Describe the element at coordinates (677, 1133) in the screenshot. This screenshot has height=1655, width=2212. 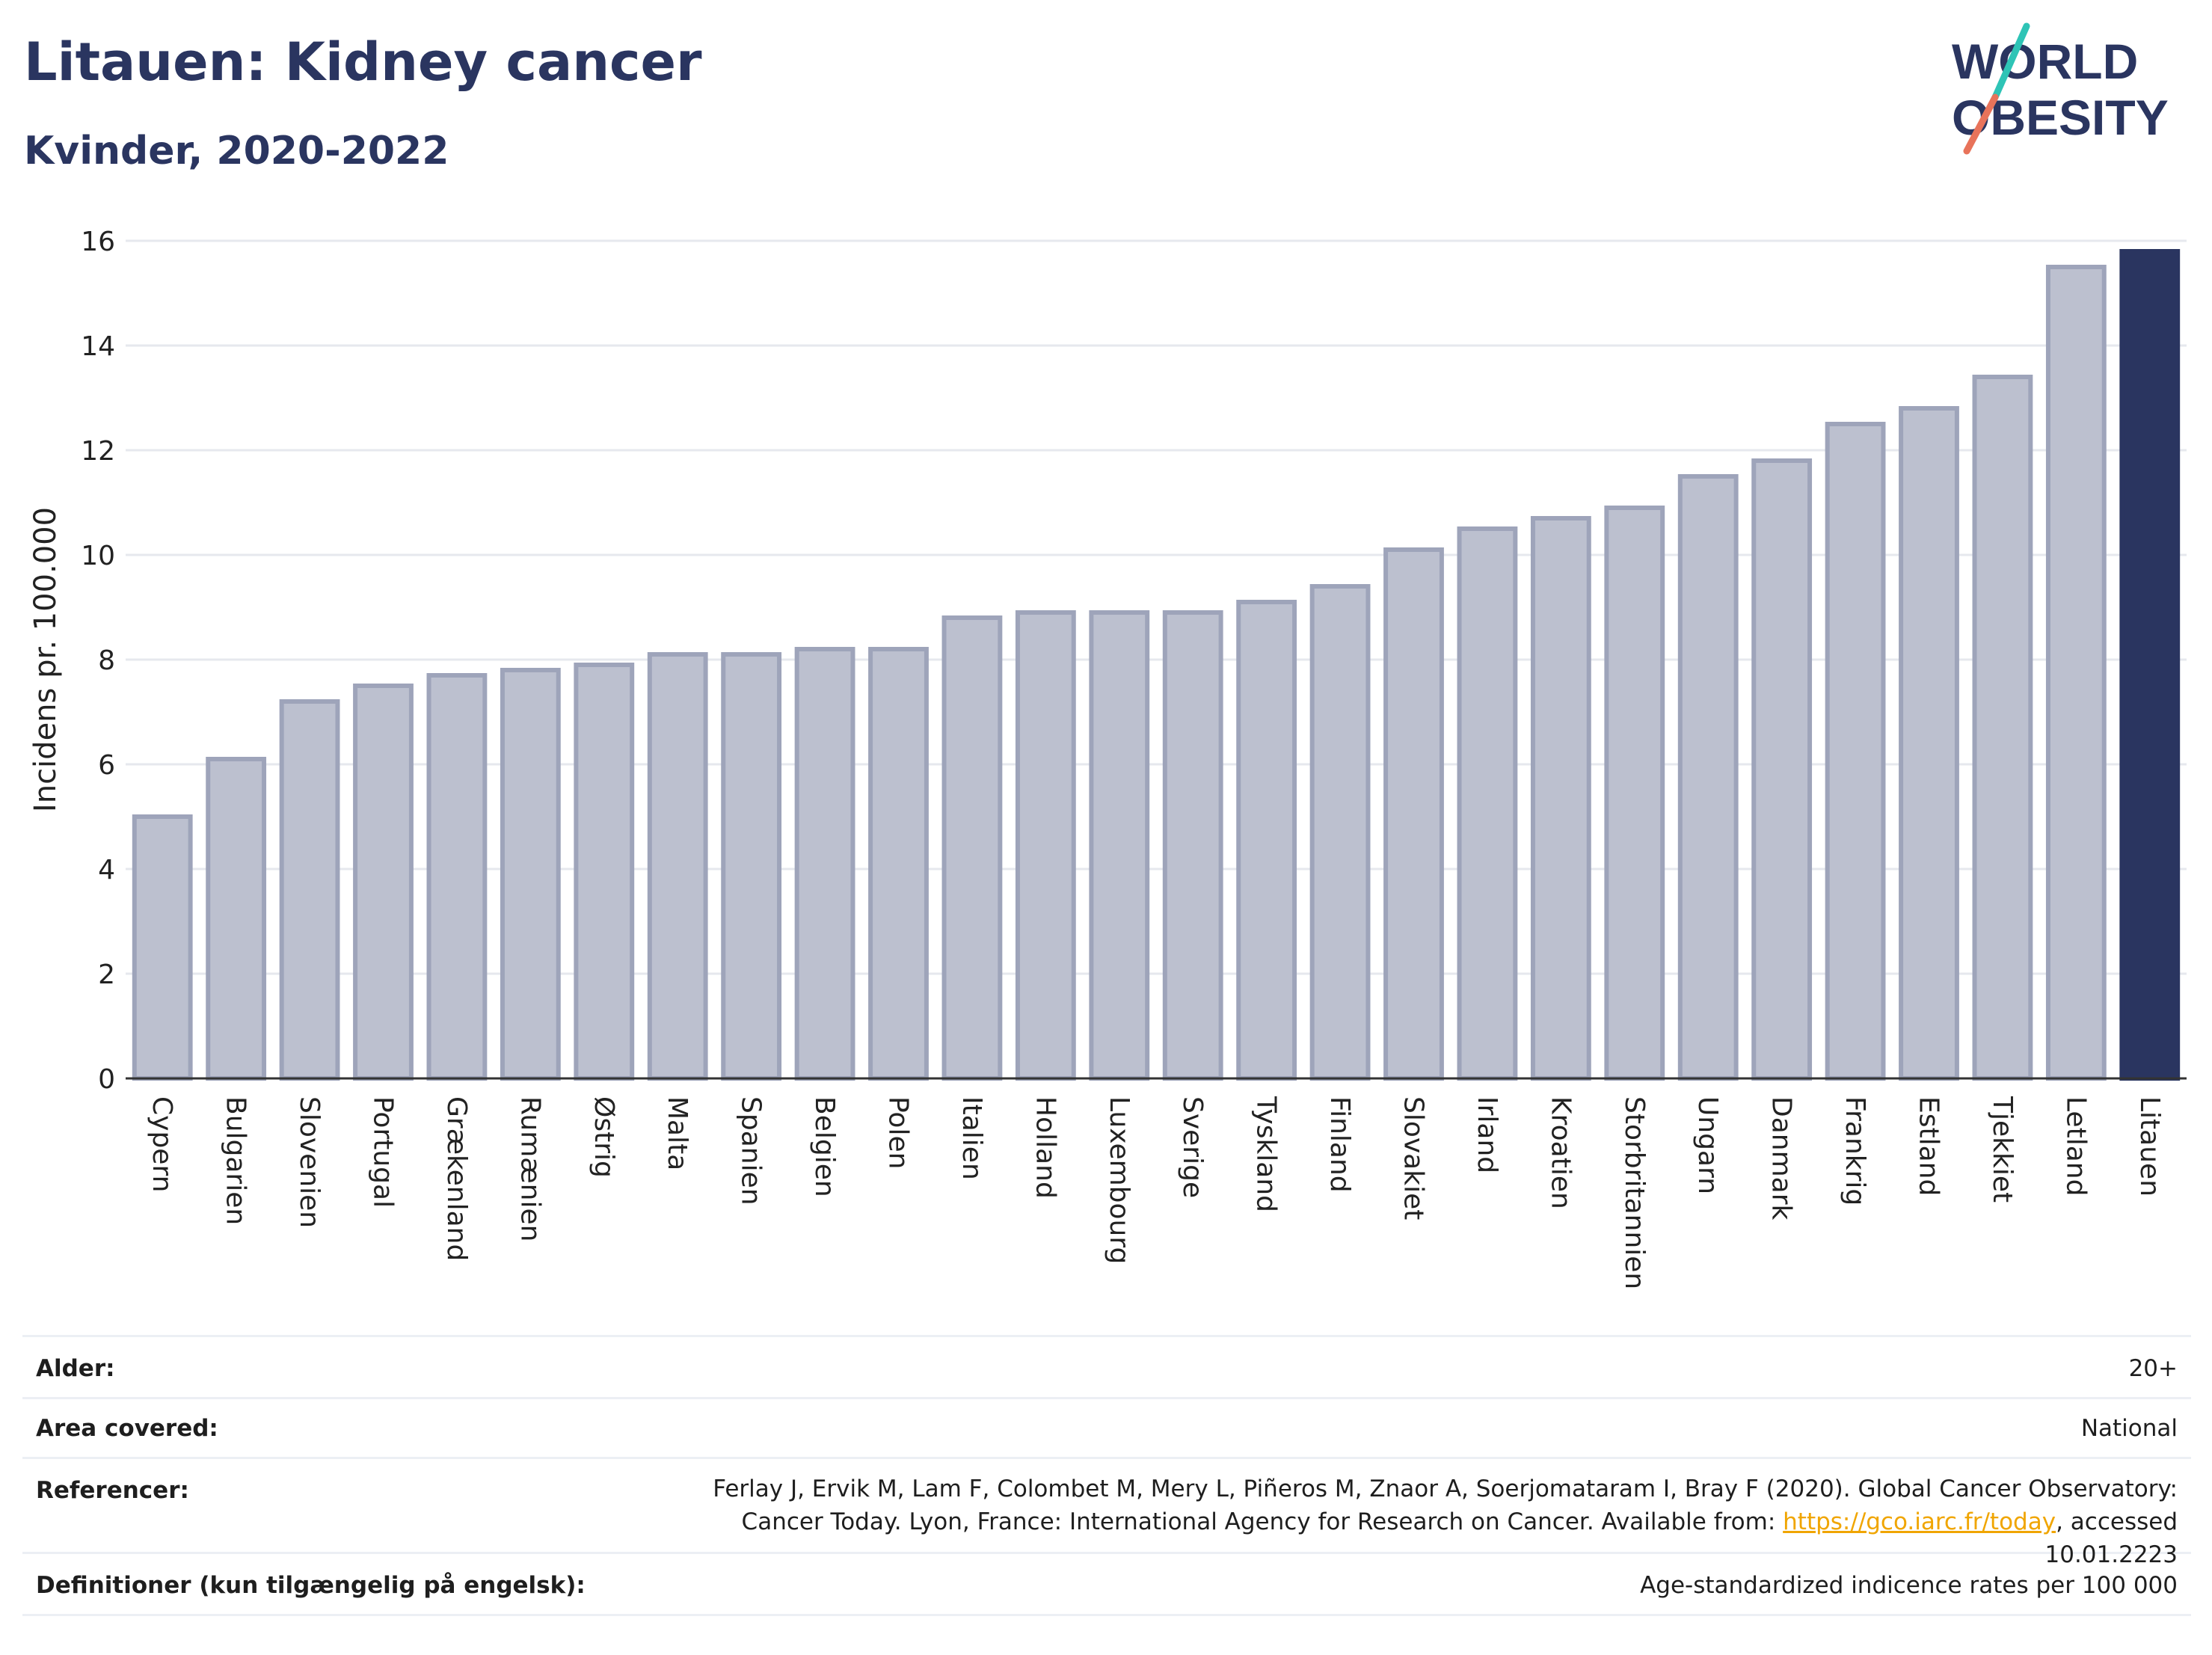
I see `x-tick-label-malta: Malta` at that location.